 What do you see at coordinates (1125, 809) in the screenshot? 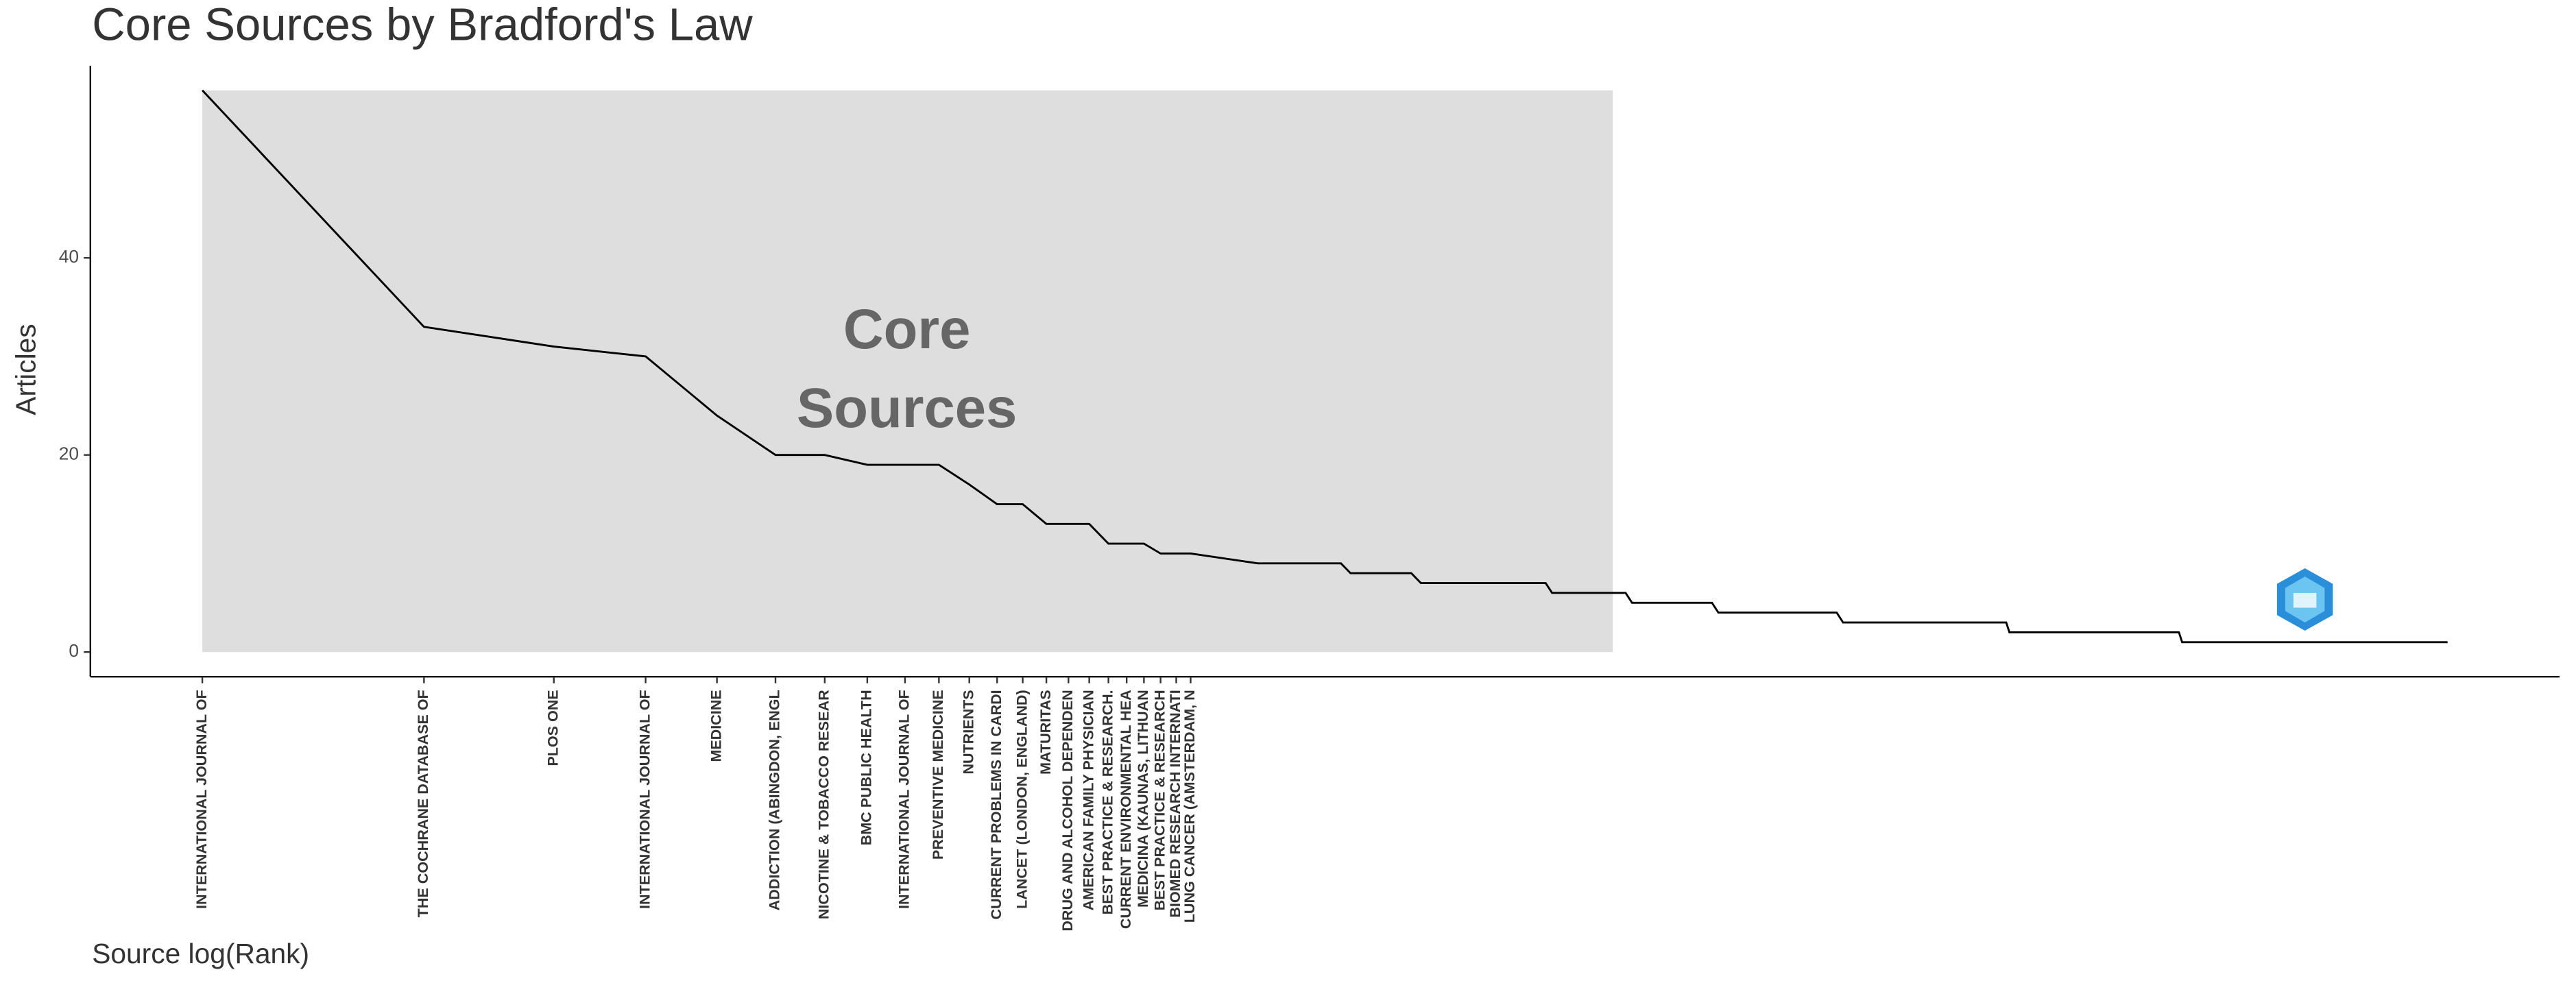
I see `x-tick-label: CURRENT ENVIRONMENTAL HEA` at bounding box center [1125, 809].